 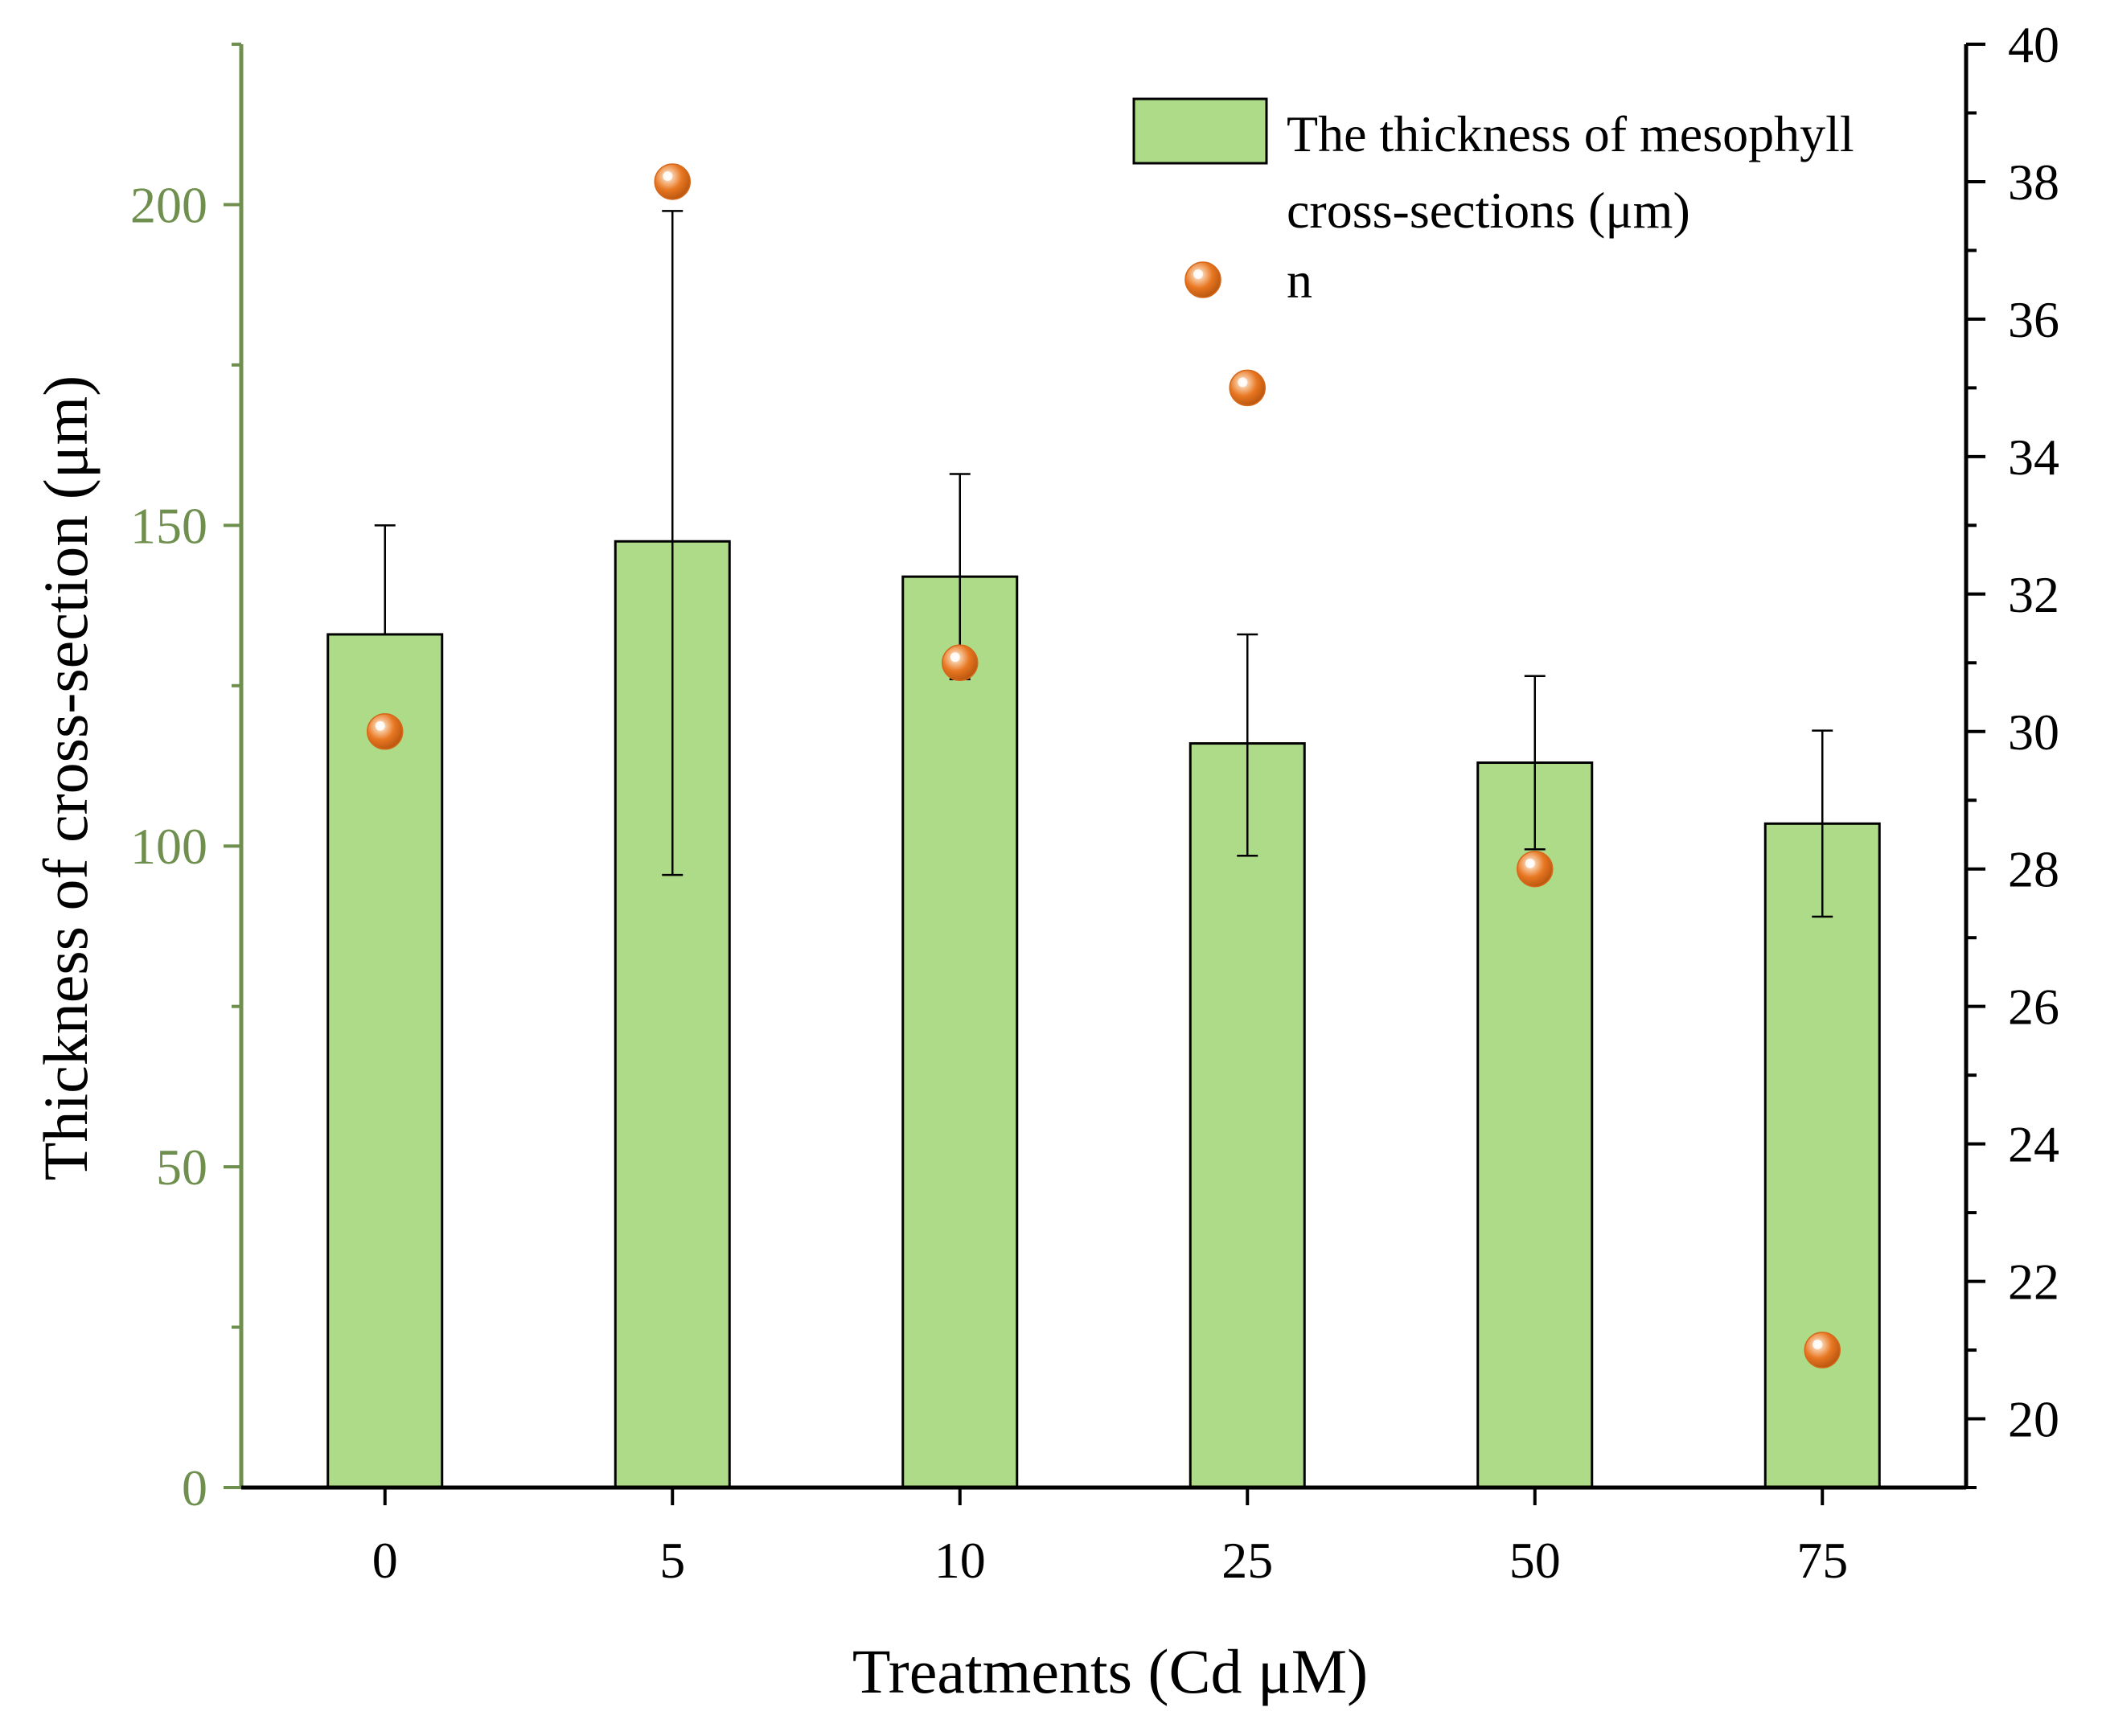 I want to click on x-tick-label: 10, so click(x=960, y=1560).